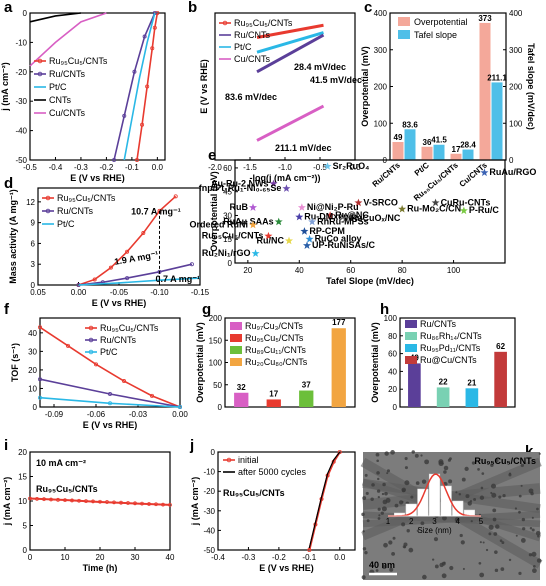 The height and width of the screenshot is (586, 546). What do you see at coordinates (5, 86) in the screenshot?
I see `y-axis-label: j (mA cm⁻²)` at bounding box center [5, 86].